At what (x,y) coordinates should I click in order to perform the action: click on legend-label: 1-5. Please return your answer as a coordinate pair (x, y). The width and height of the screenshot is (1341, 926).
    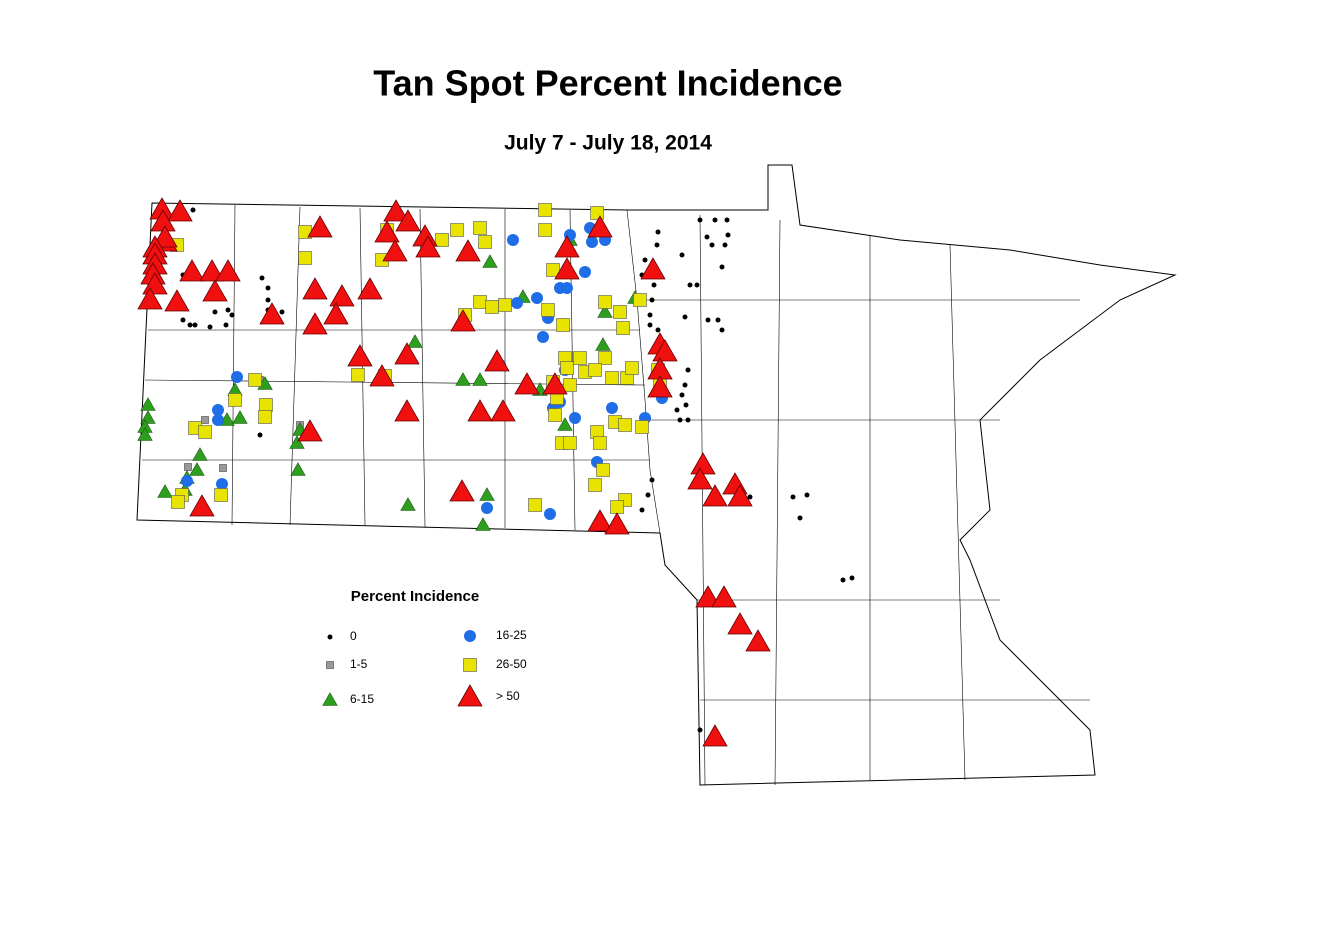
    Looking at the image, I should click on (359, 664).